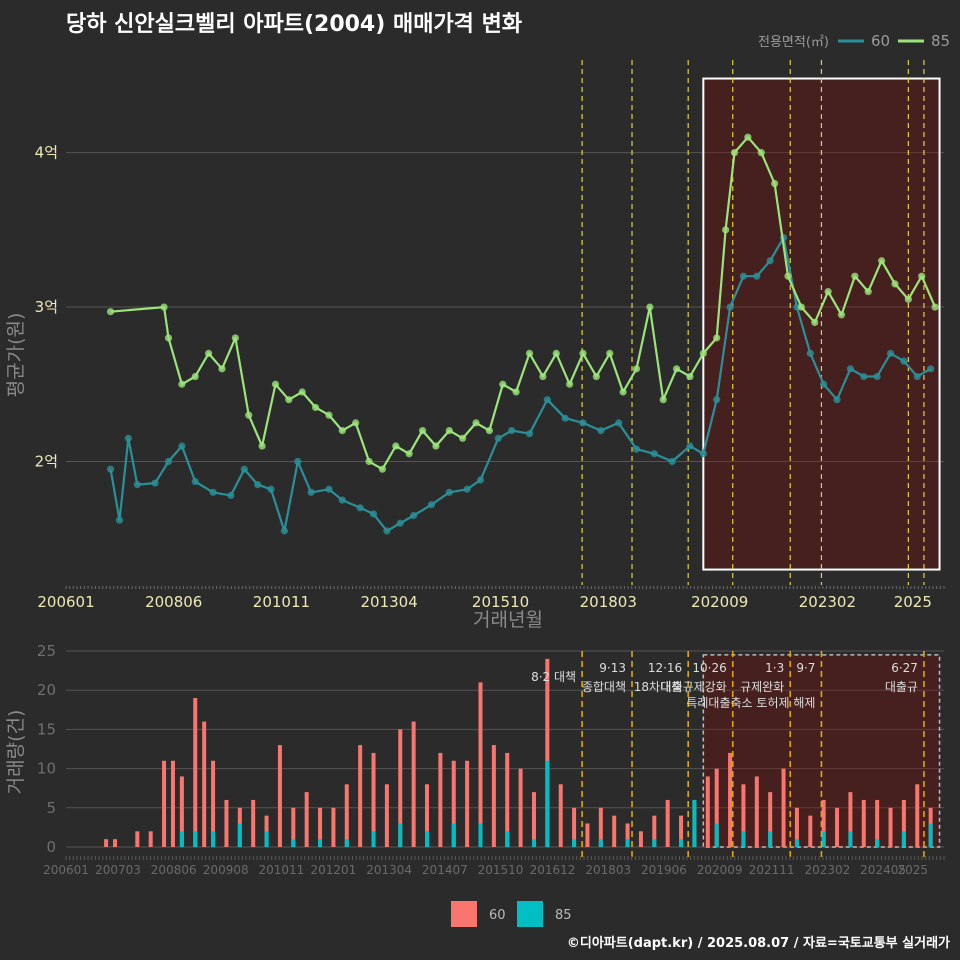  Describe the element at coordinates (658, 686) in the screenshot. I see `event-label: 18차대책` at that location.